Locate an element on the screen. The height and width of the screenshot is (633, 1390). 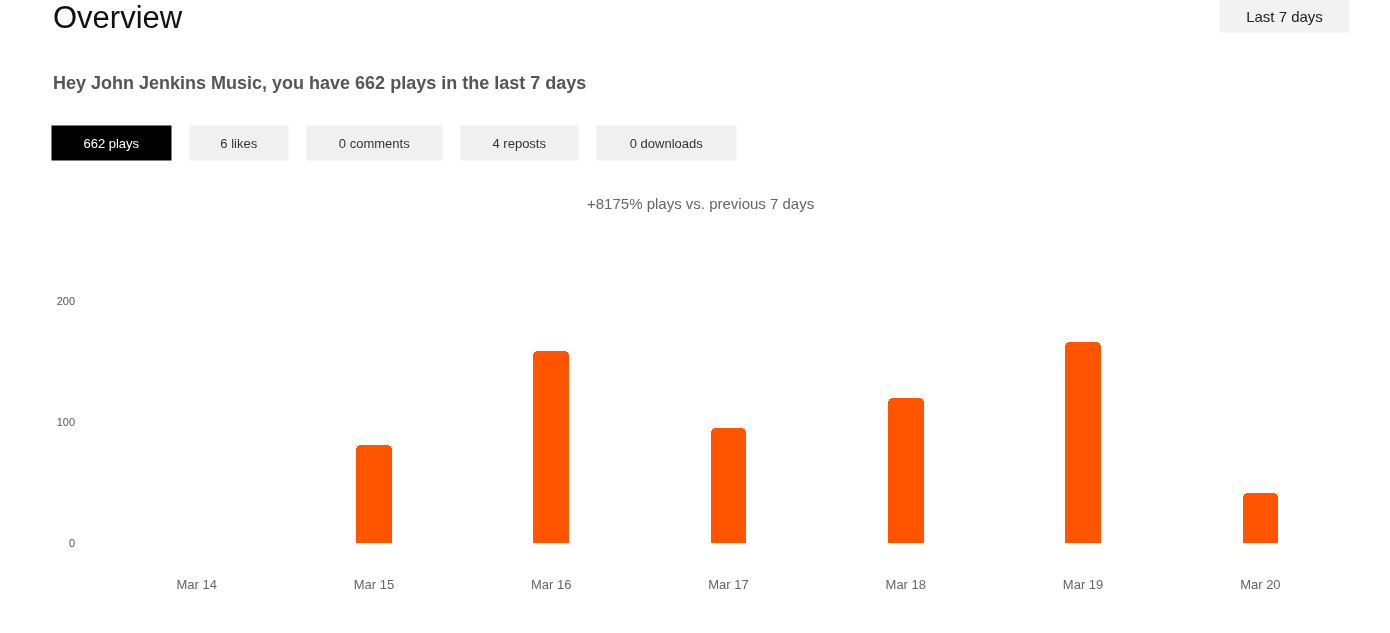
x-tick-label: Mar 14 is located at coordinates (196, 584).